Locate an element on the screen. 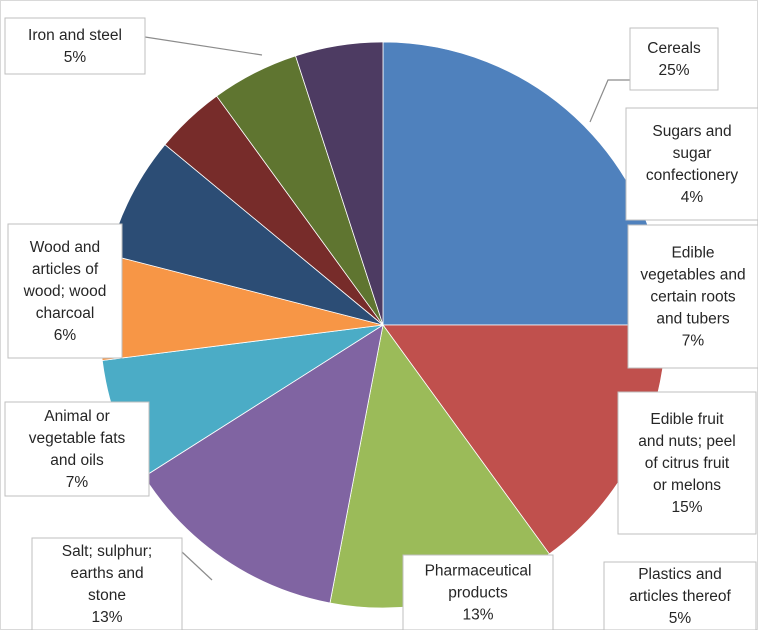 This screenshot has height=630, width=758. data-label-category: vegetables and is located at coordinates (692, 275).